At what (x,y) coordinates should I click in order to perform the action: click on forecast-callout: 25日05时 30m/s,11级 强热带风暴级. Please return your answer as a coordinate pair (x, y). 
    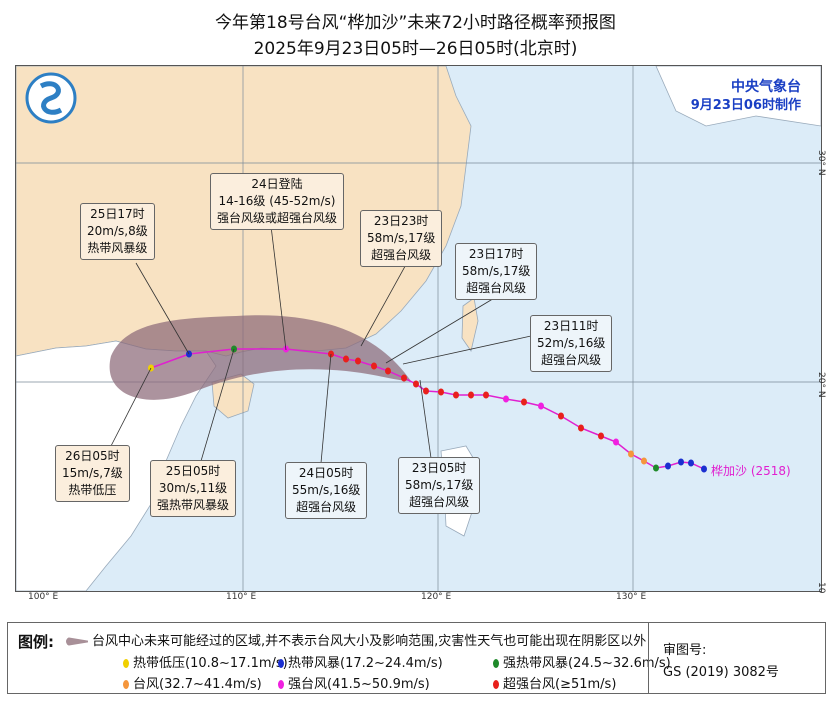
    Looking at the image, I should click on (193, 488).